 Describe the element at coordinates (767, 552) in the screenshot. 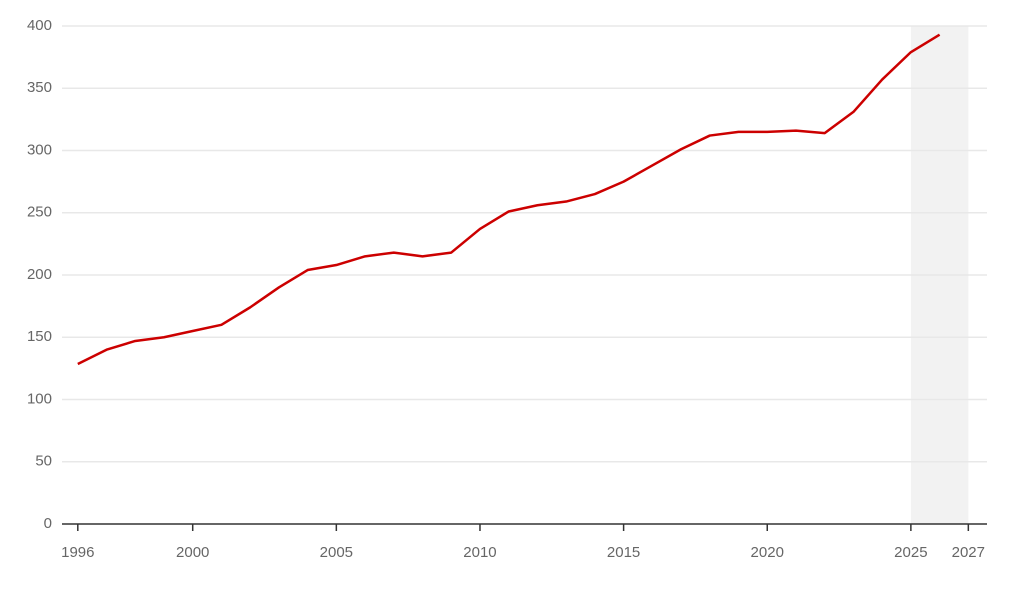

I see `x-tick-label: 2020` at that location.